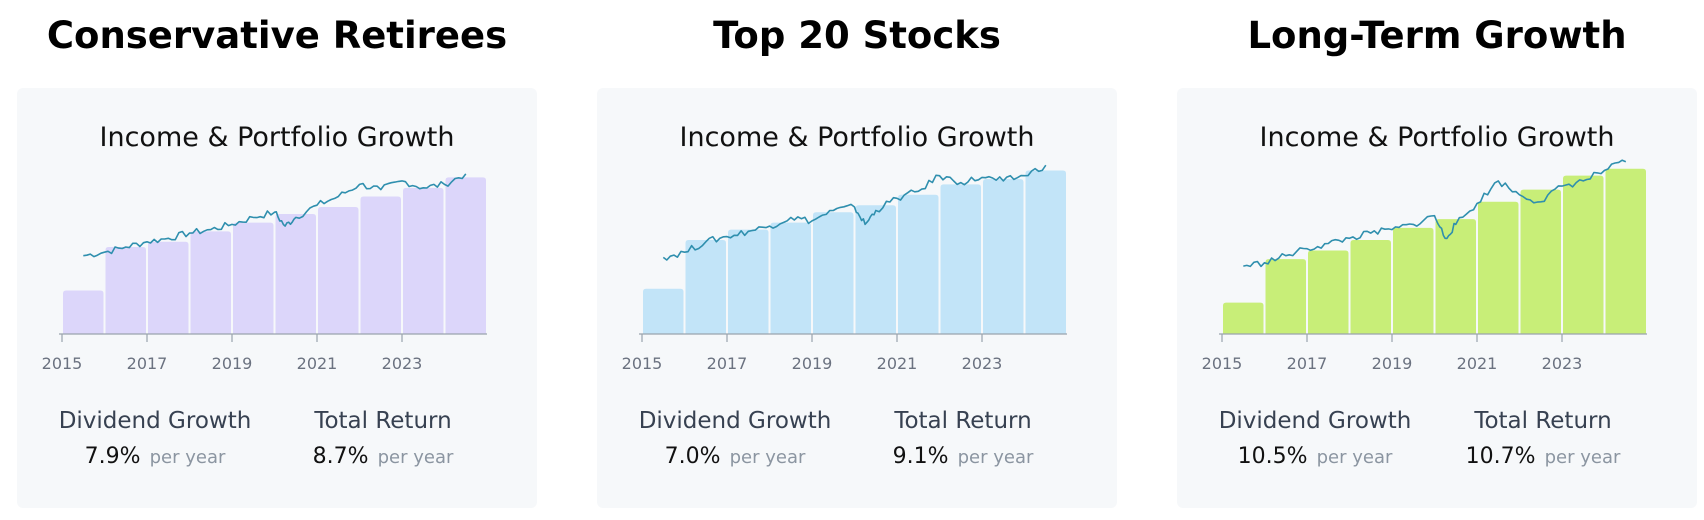 The image size is (1704, 520). Describe the element at coordinates (857, 35) in the screenshot. I see `panel-title: Top 20 Stocks` at that location.